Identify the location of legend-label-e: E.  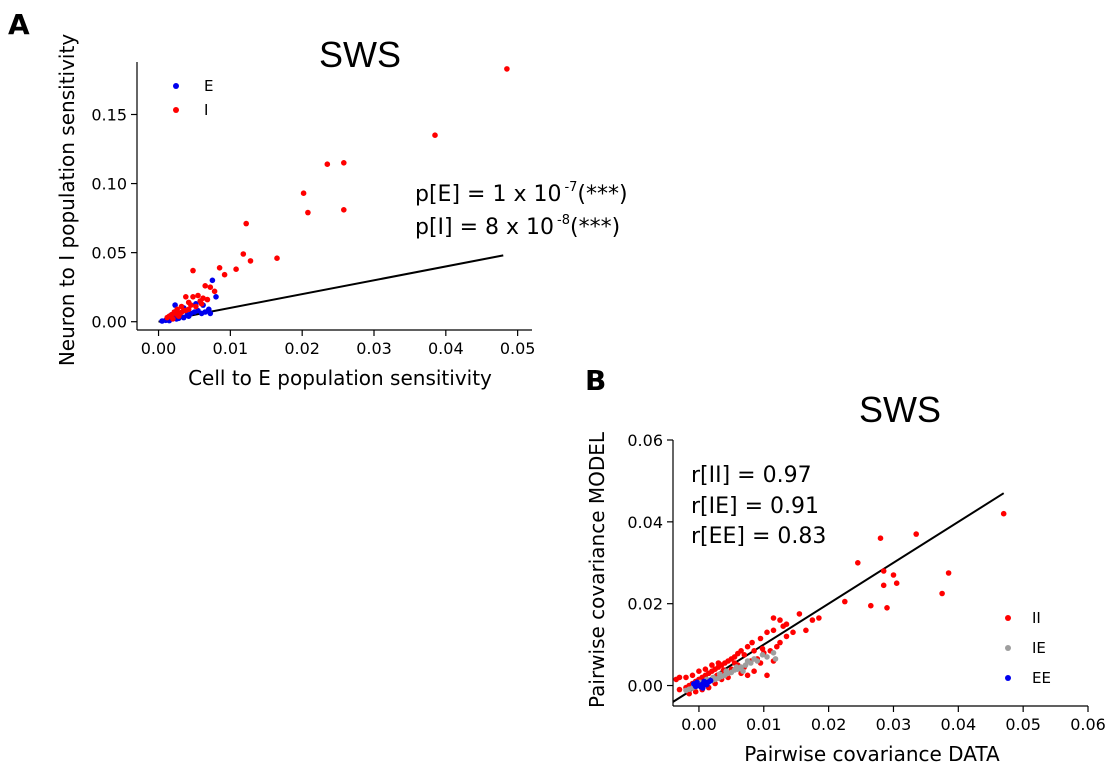
(208, 86).